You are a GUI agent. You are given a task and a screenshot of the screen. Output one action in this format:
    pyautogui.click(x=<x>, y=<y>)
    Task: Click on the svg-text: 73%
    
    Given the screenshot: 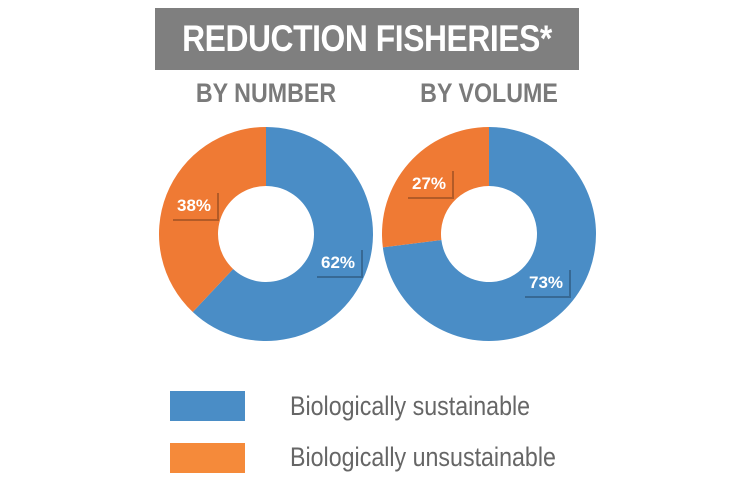 What is the action you would take?
    pyautogui.click(x=546, y=282)
    